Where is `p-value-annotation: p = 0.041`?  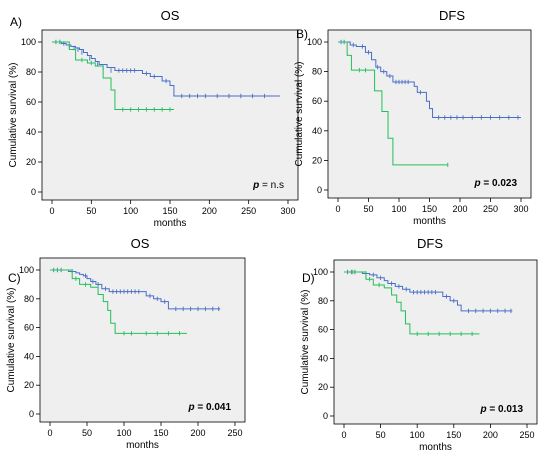 p-value-annotation: p = 0.041 is located at coordinates (209, 407).